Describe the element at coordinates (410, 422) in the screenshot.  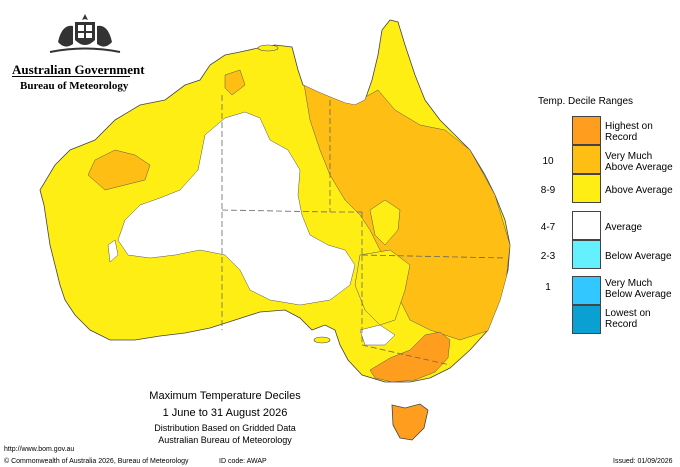
I see `tasmania` at that location.